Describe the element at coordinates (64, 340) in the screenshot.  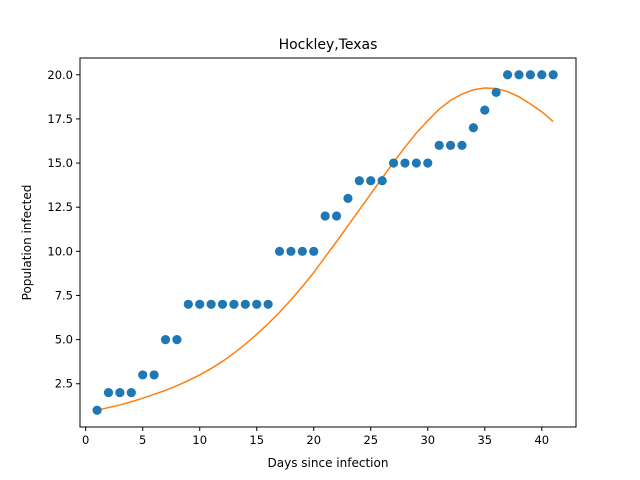
I see `y-tick-label: 5.0` at that location.